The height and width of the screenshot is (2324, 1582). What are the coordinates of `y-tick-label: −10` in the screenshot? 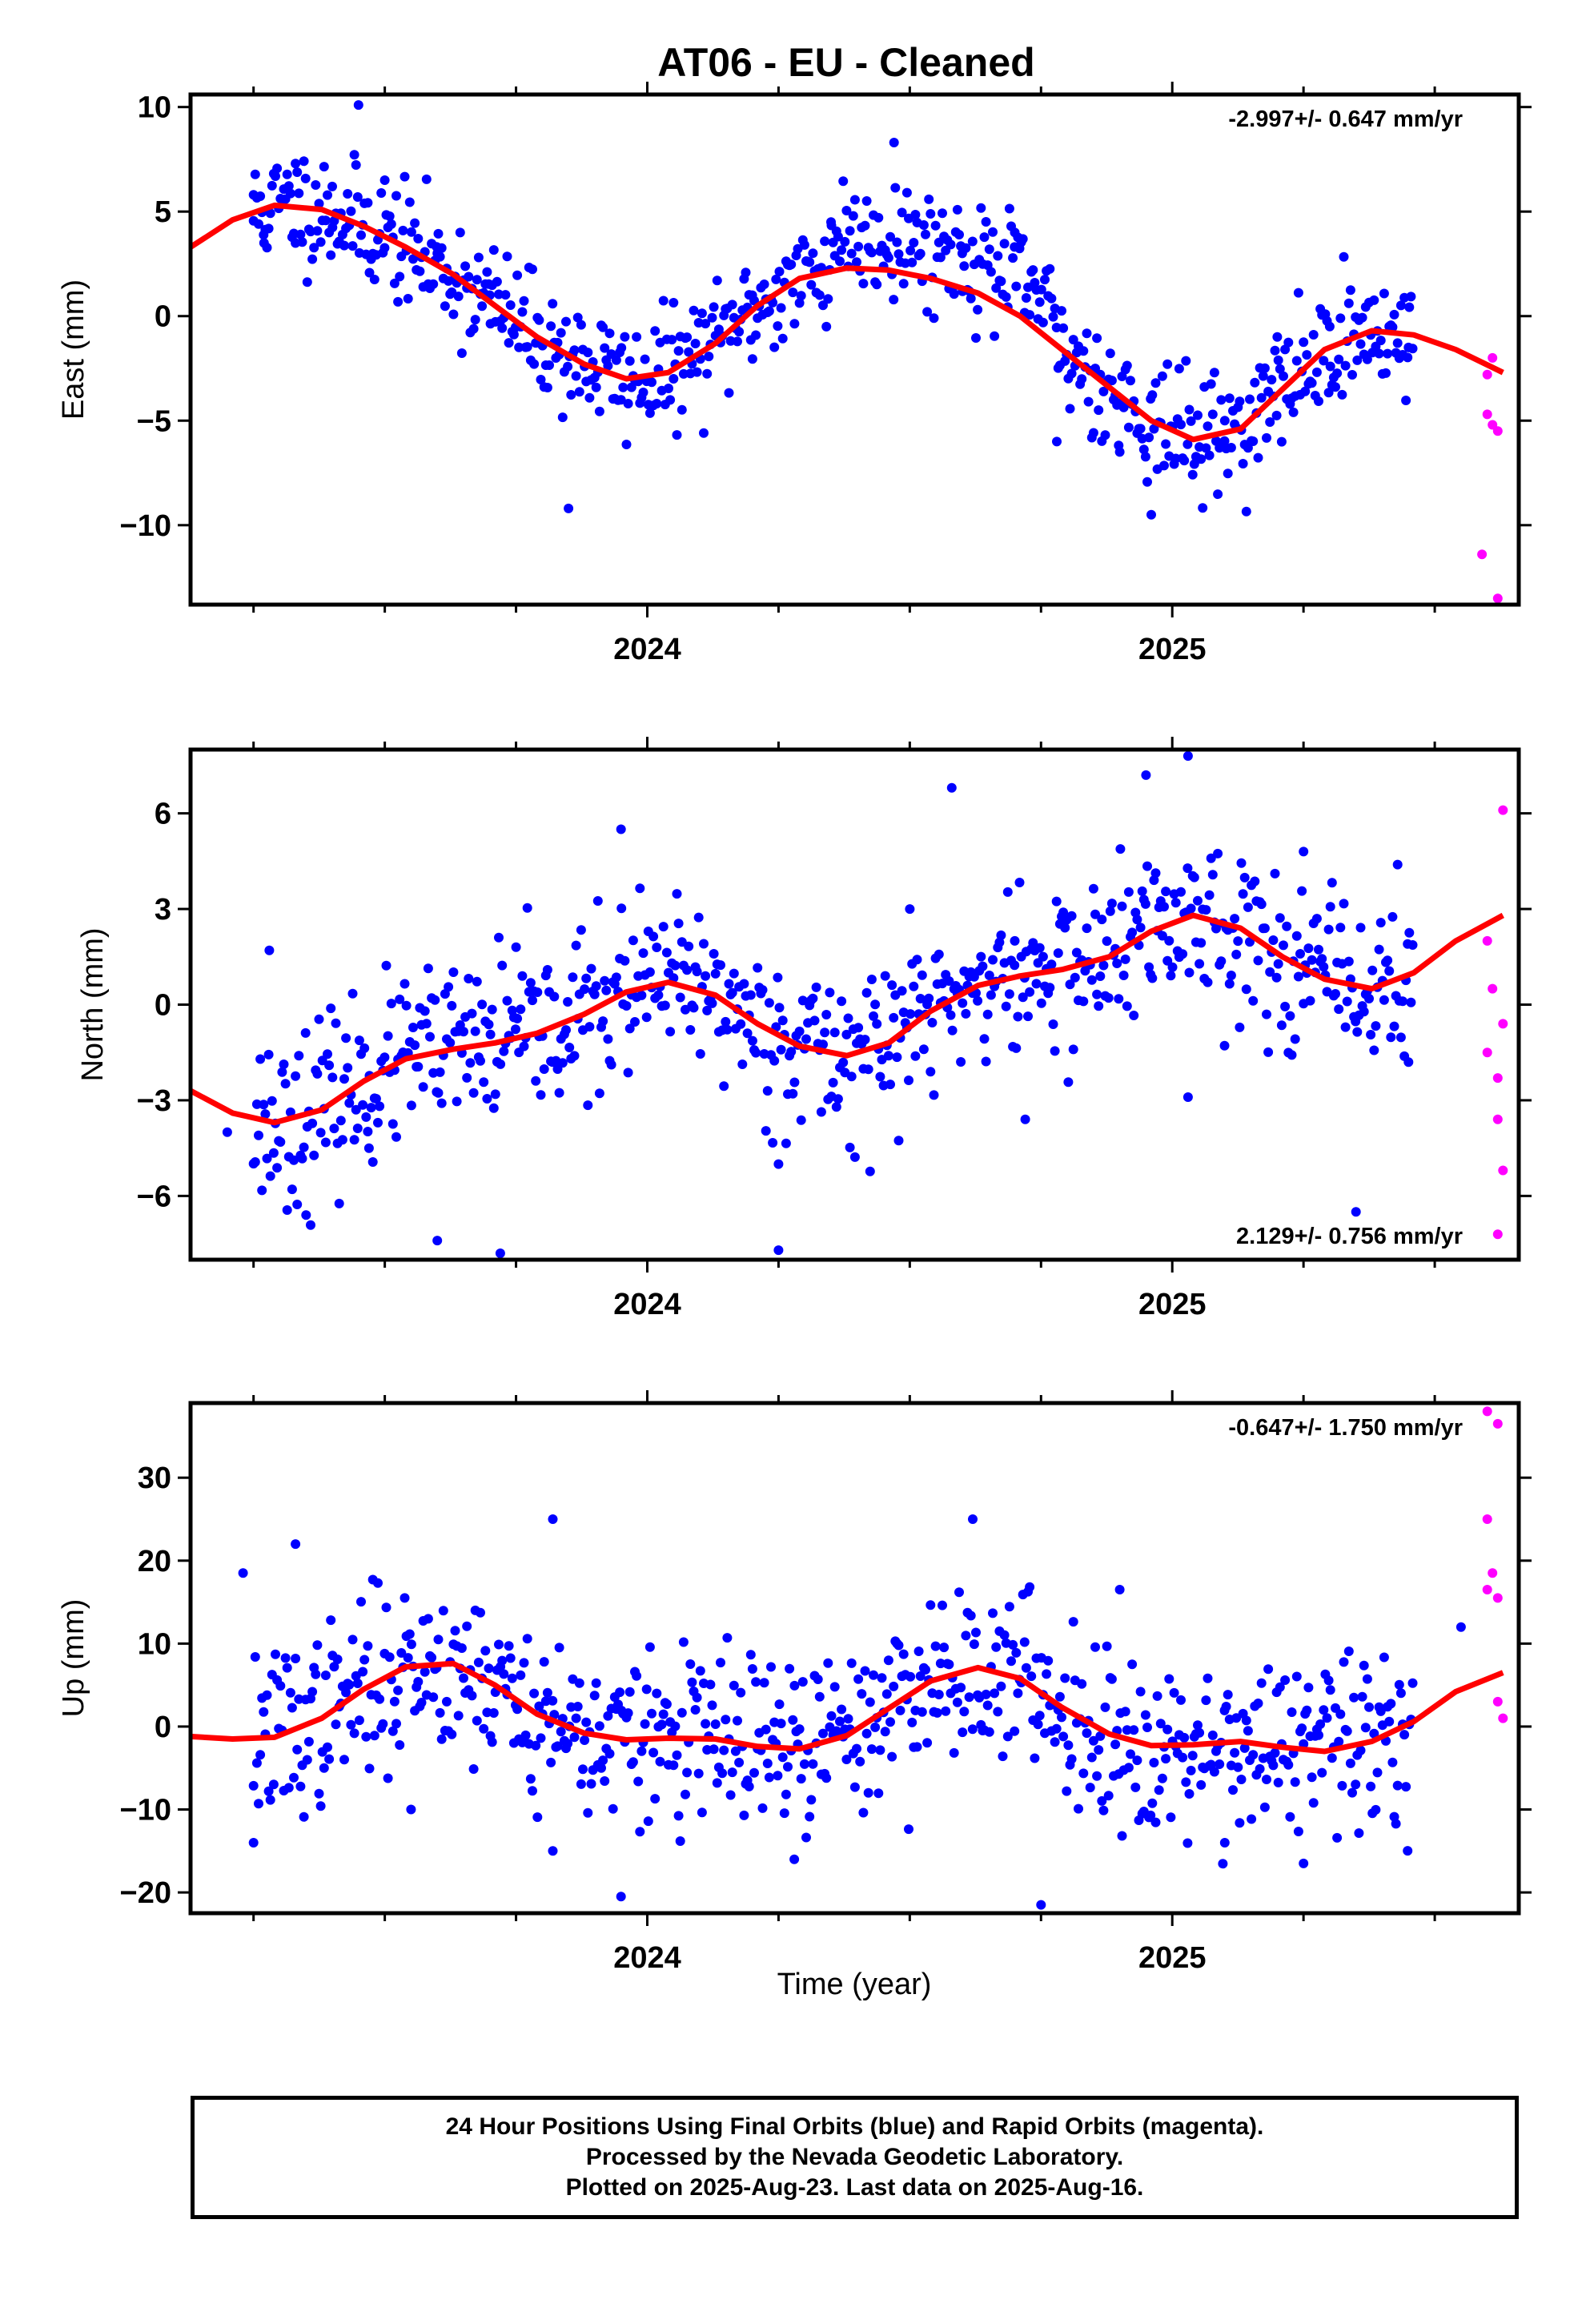 It's located at (145, 1810).